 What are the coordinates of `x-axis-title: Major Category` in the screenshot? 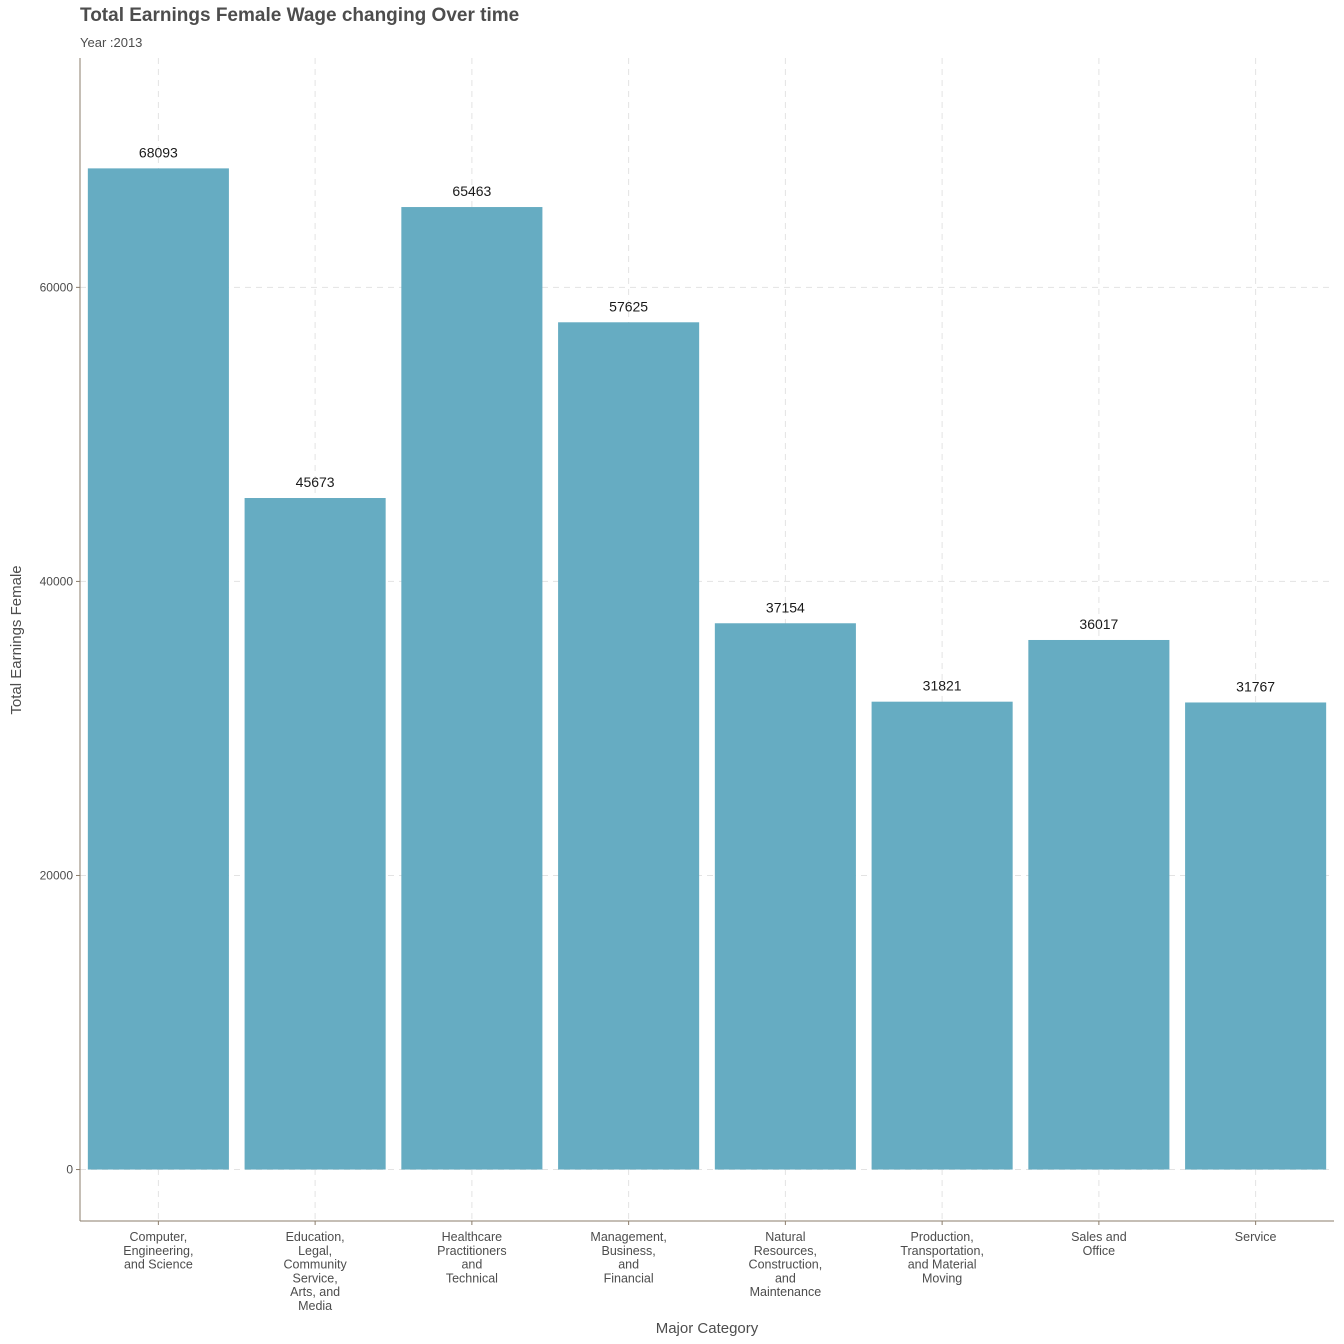 It's located at (707, 1328).